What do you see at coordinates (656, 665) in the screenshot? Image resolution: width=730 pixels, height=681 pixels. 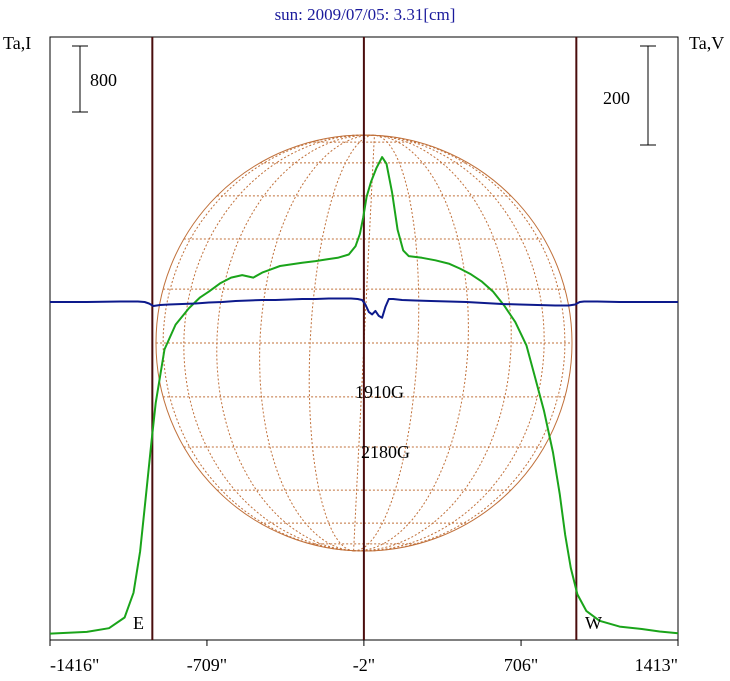 I see `x-tick-label: 1413"` at bounding box center [656, 665].